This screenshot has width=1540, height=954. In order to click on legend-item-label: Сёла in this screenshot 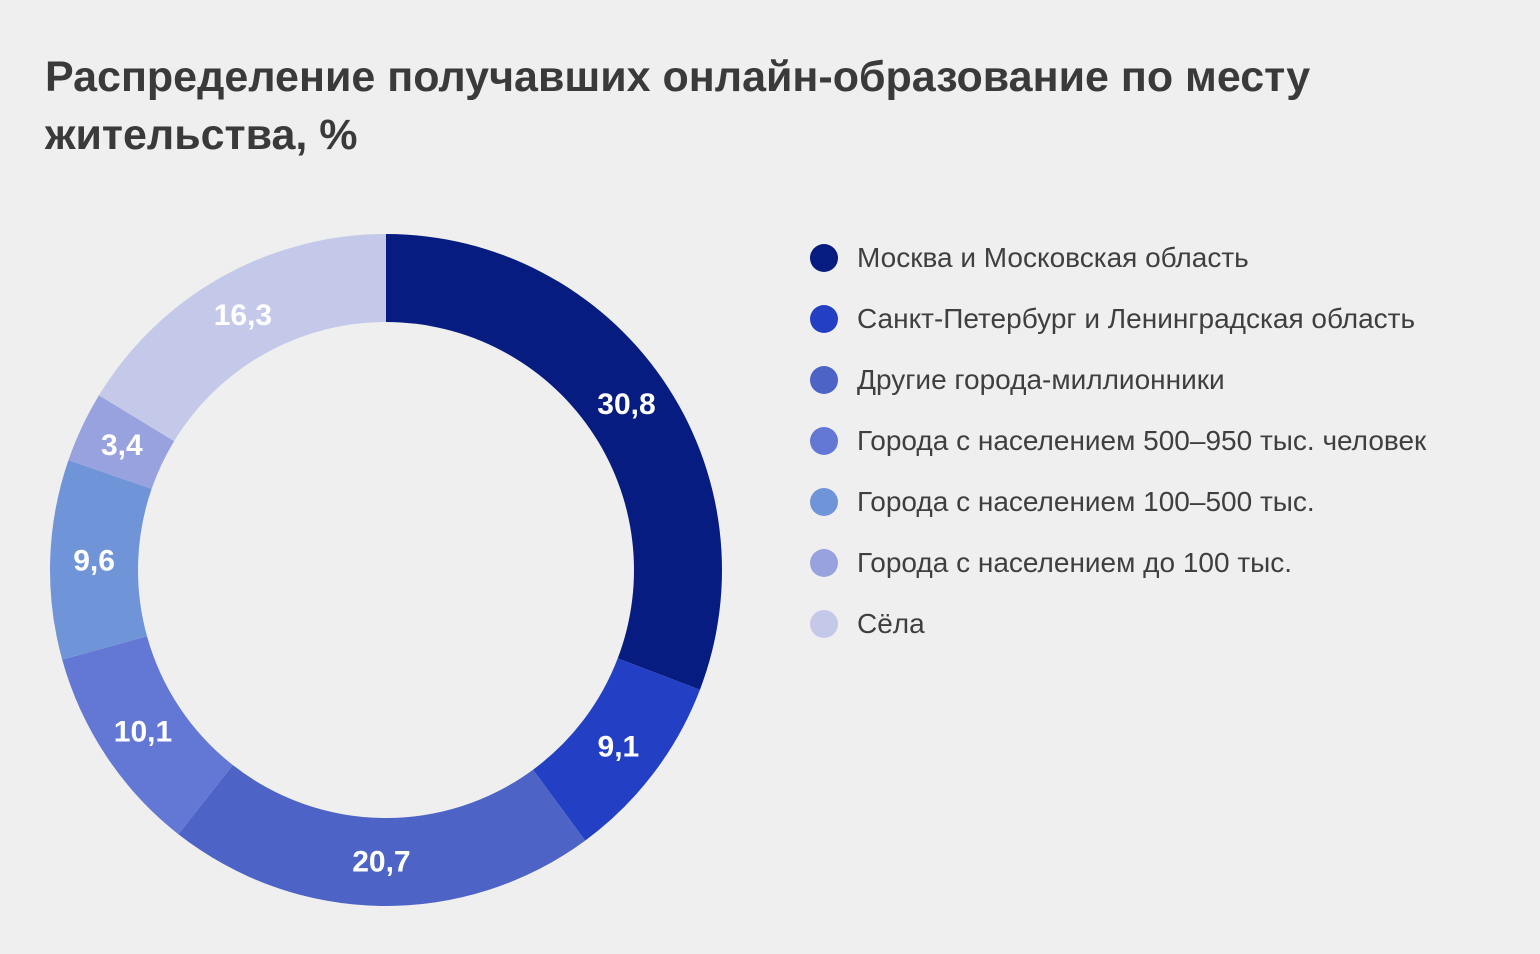, I will do `click(891, 623)`.